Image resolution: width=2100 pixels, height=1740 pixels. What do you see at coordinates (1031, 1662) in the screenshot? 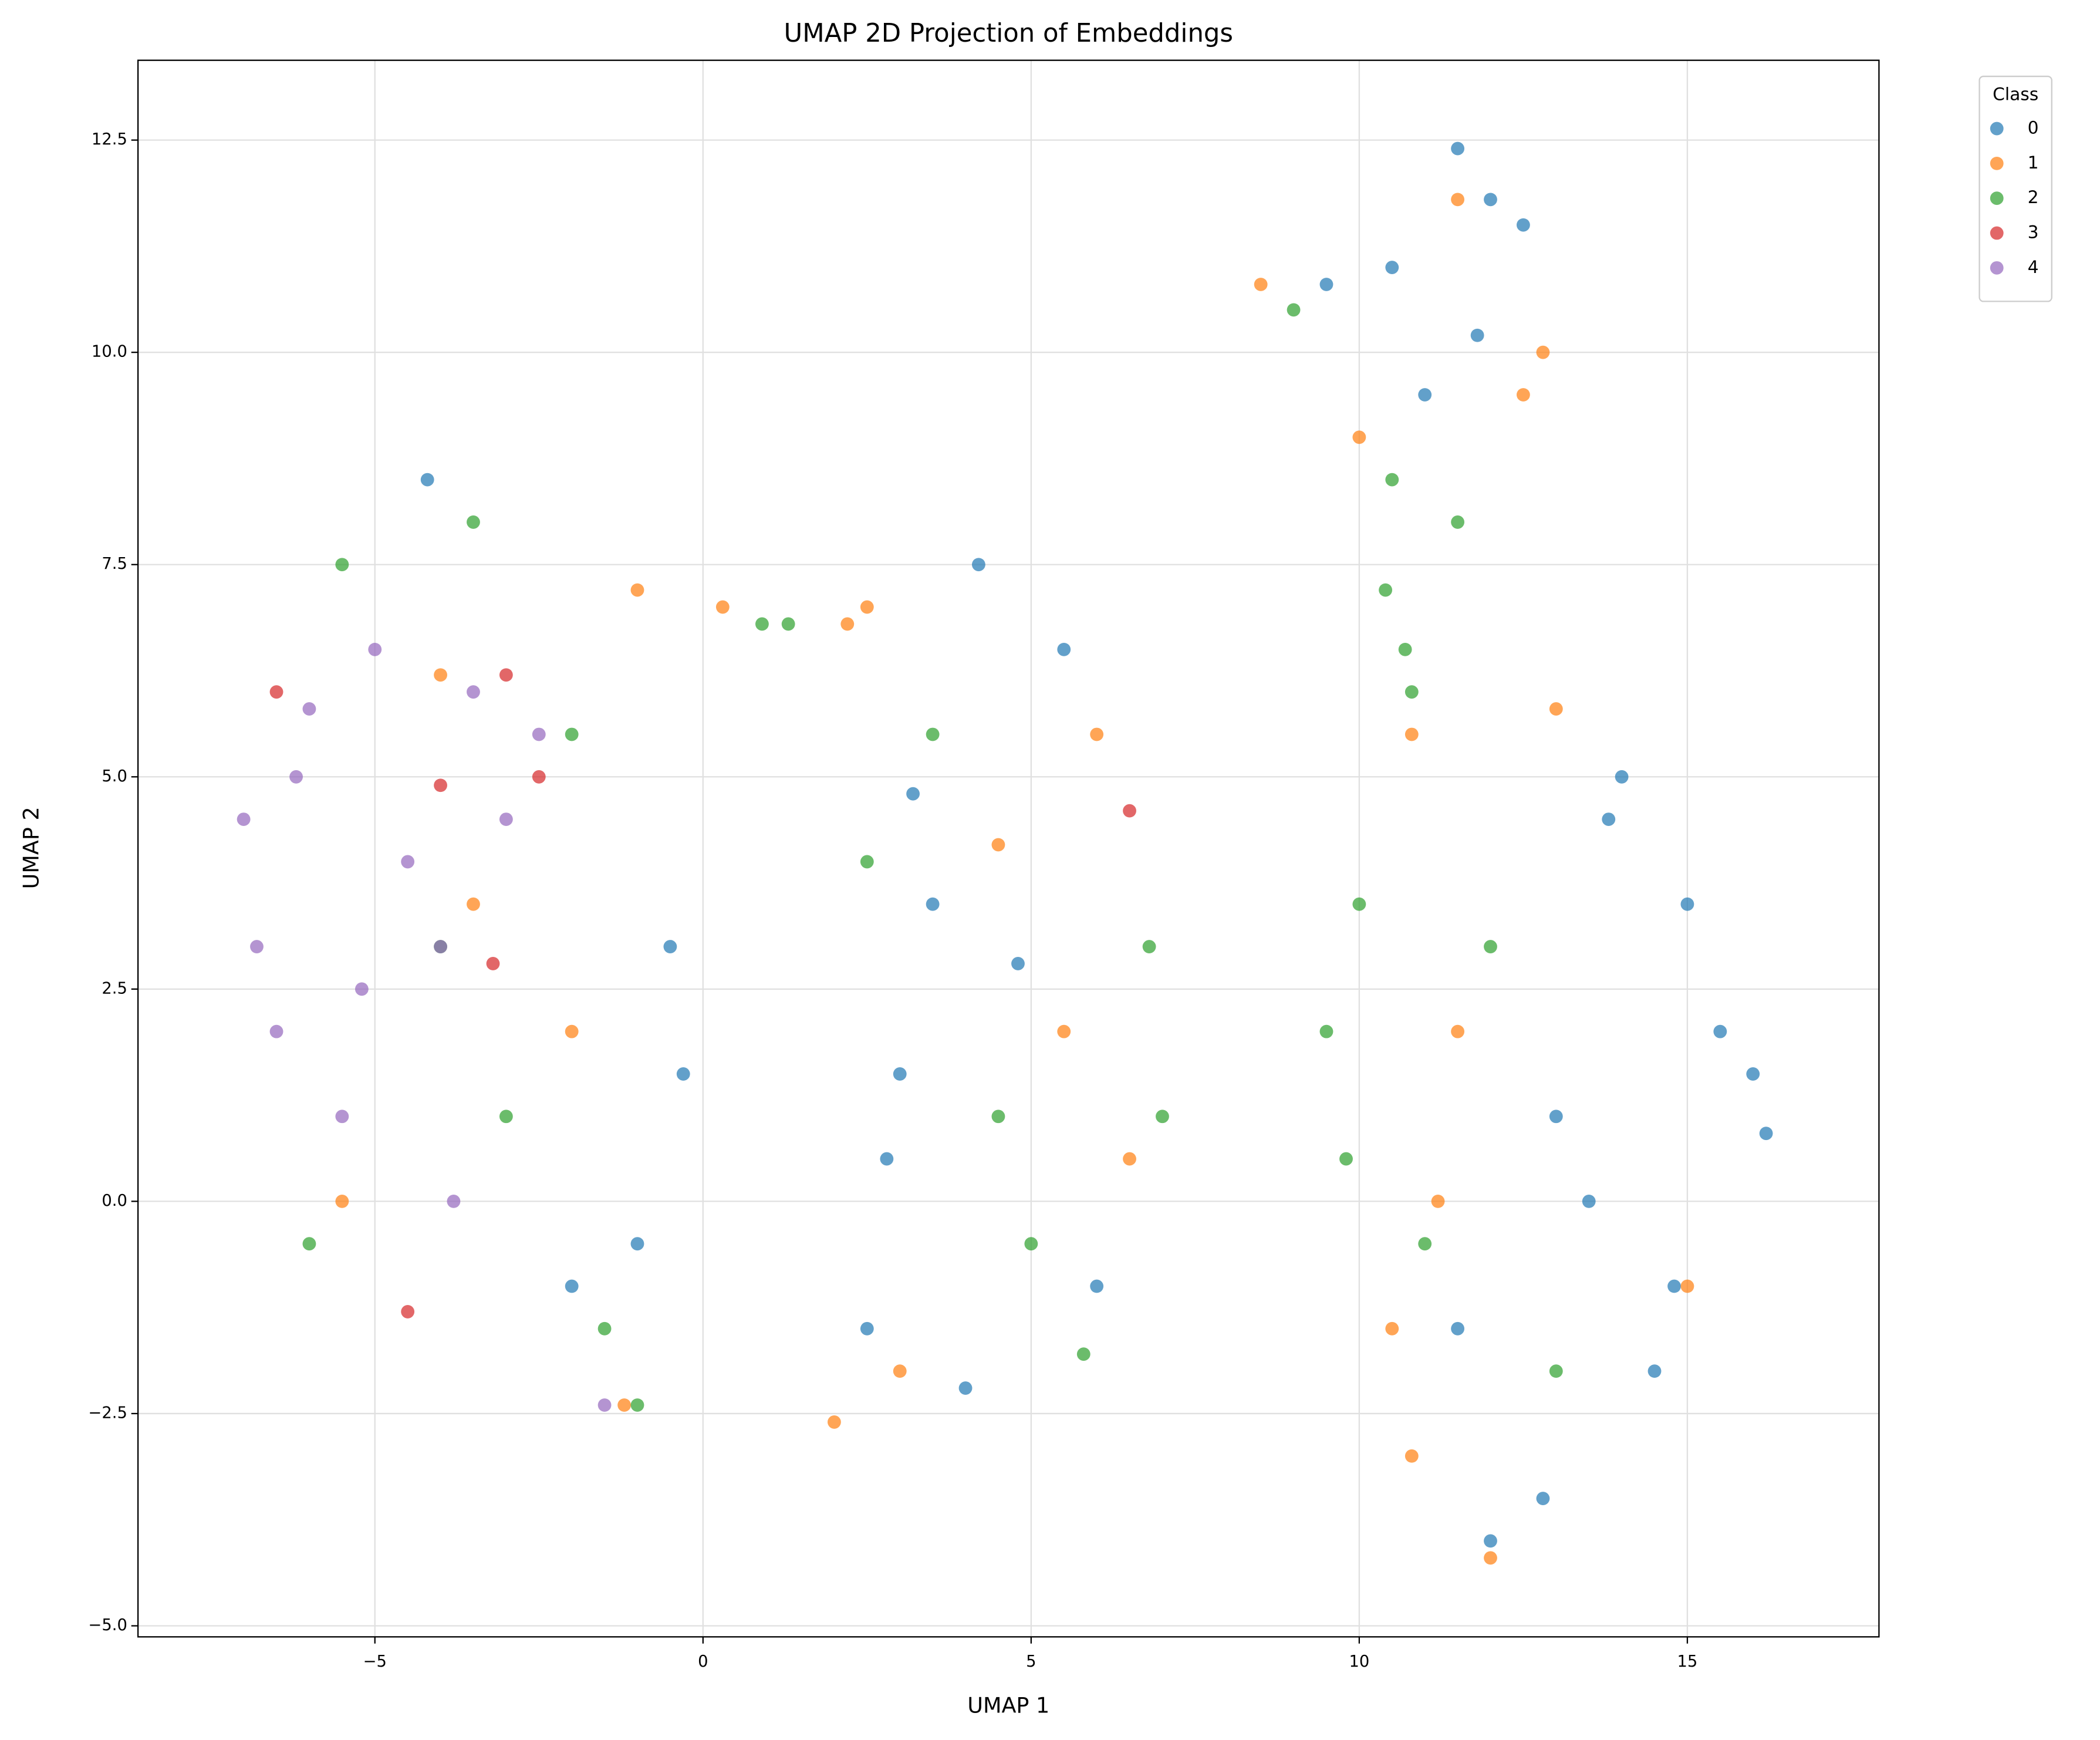
I see `x-tick-label: 5` at bounding box center [1031, 1662].